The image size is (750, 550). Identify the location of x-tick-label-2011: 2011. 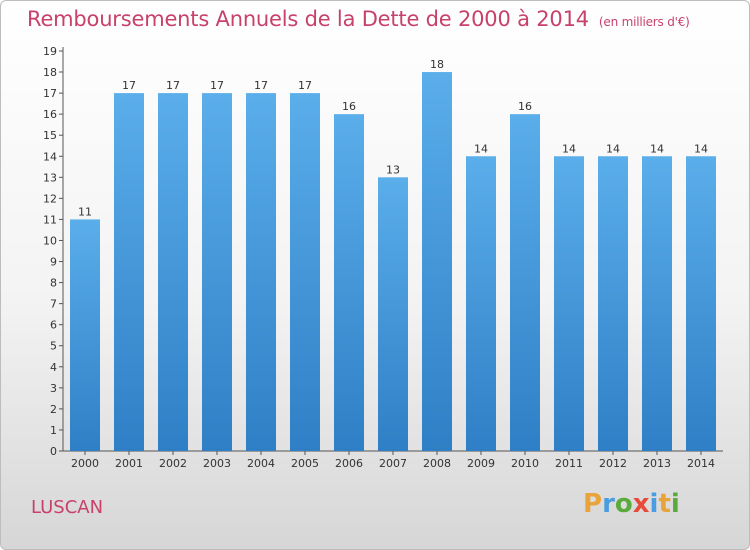
(569, 463).